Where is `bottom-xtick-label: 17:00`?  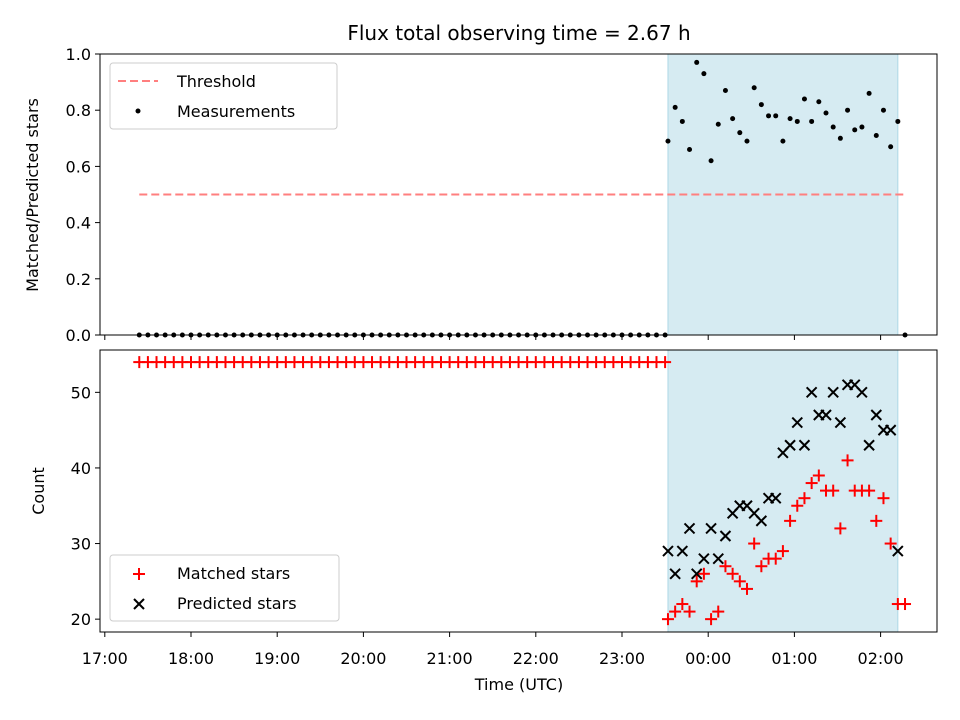 bottom-xtick-label: 17:00 is located at coordinates (105, 658).